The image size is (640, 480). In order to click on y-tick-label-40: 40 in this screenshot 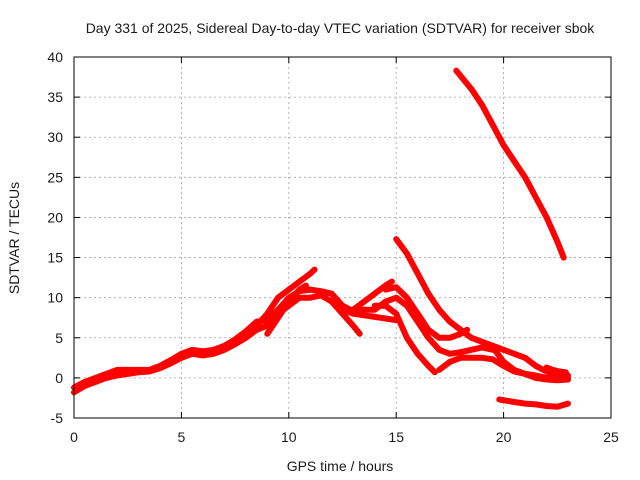, I will do `click(55, 57)`.